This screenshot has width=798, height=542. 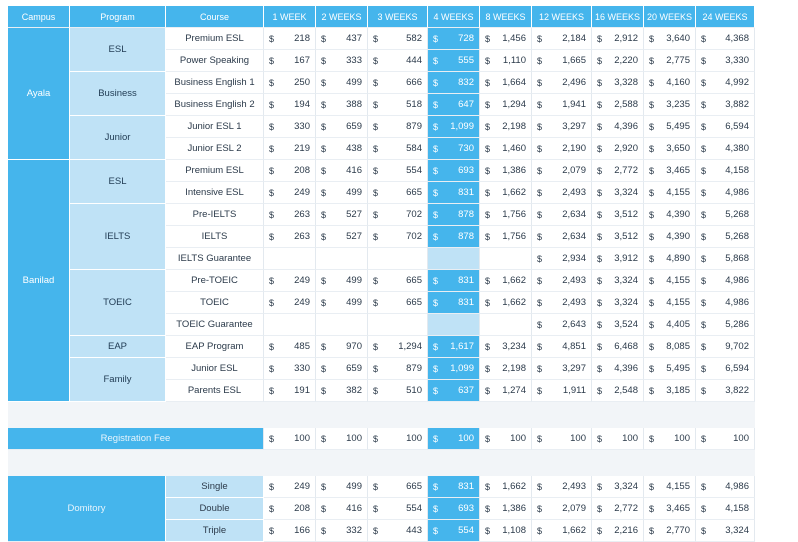 What do you see at coordinates (574, 214) in the screenshot?
I see `price-value: 2,634` at bounding box center [574, 214].